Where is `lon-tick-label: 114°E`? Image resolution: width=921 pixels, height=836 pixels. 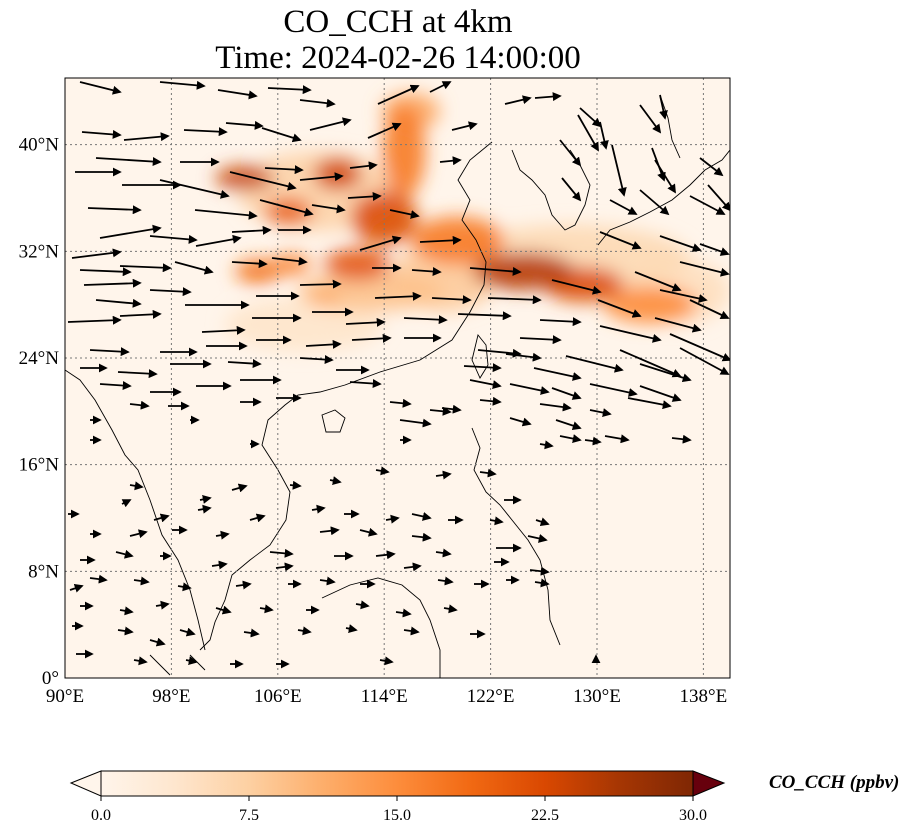 lon-tick-label: 114°E is located at coordinates (384, 696).